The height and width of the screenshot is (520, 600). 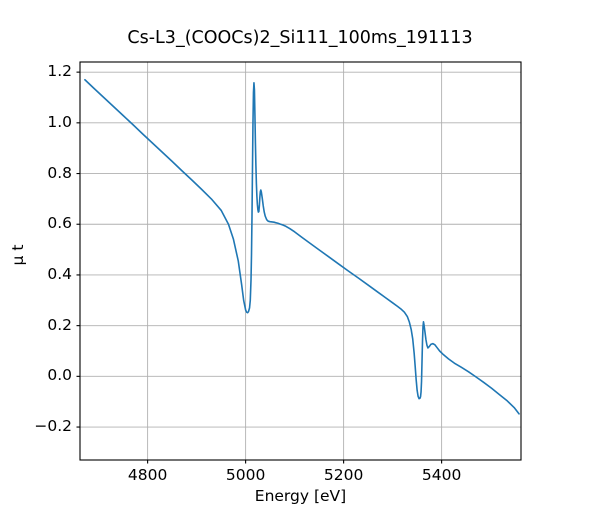 I want to click on y-axis-label: μ t, so click(x=18, y=255).